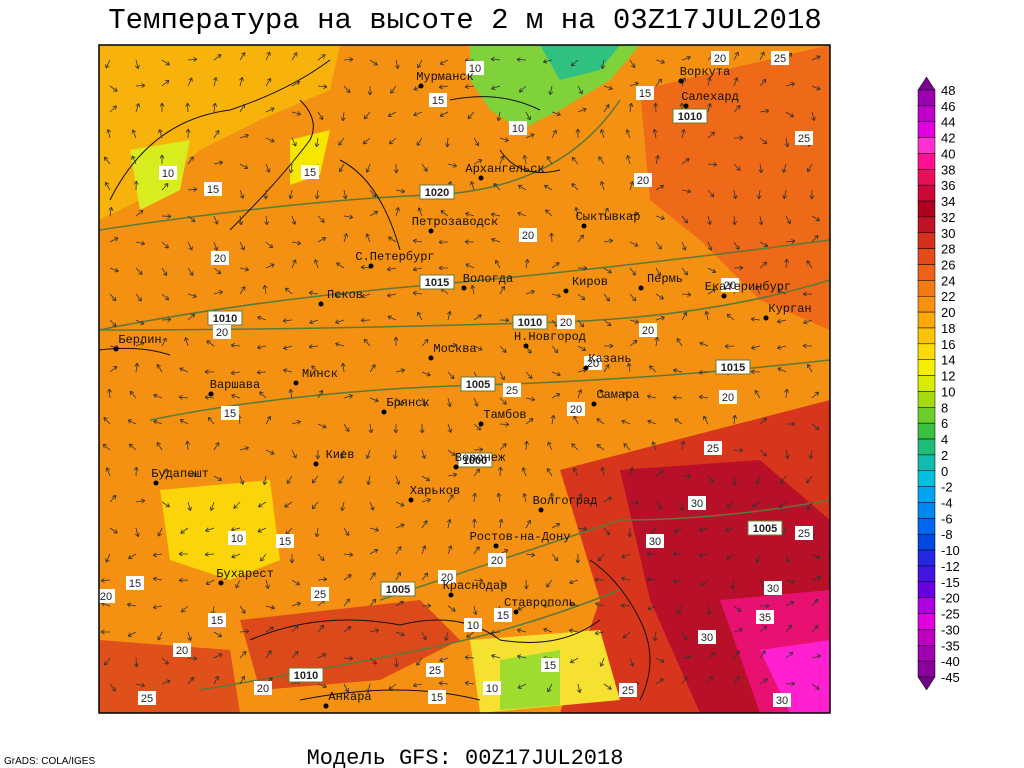  I want to click on model-footer: Модель GFS: 00Z17JUL2018, so click(465, 757).